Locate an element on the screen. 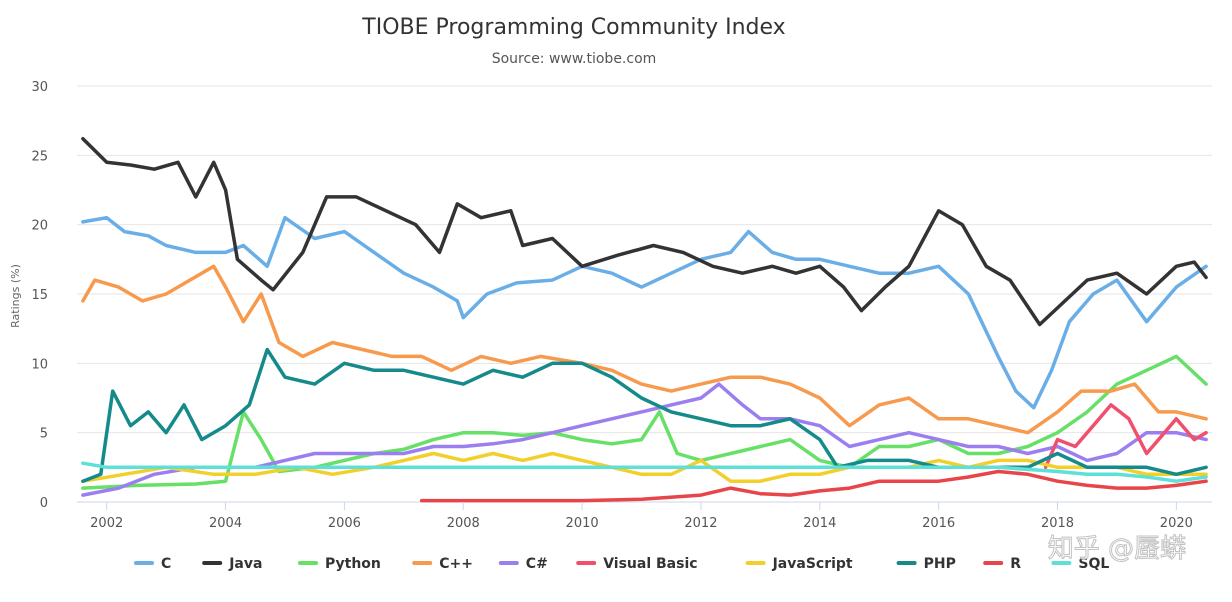  x-tick-label: 2012 is located at coordinates (700, 523).